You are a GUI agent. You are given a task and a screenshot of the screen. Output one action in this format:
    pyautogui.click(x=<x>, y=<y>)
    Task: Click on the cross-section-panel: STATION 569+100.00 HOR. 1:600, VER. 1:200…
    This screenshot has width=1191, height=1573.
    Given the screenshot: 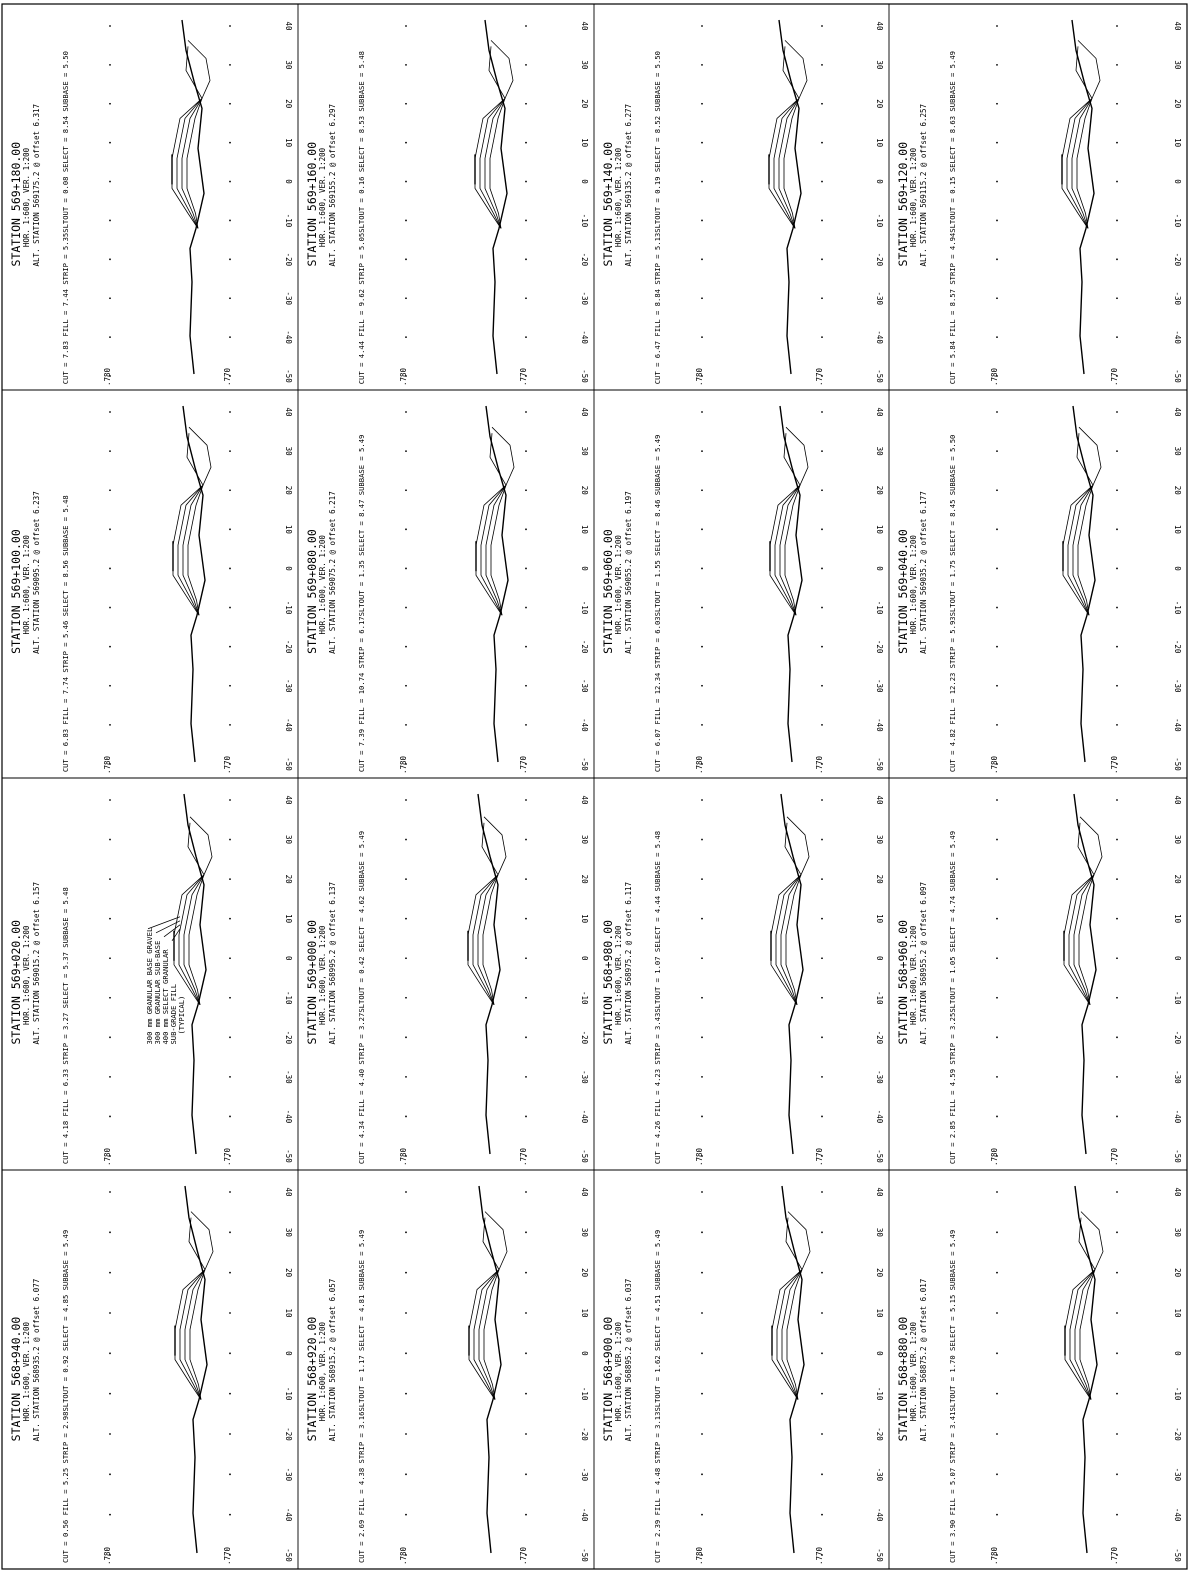 What is the action you would take?
    pyautogui.click(x=151, y=589)
    